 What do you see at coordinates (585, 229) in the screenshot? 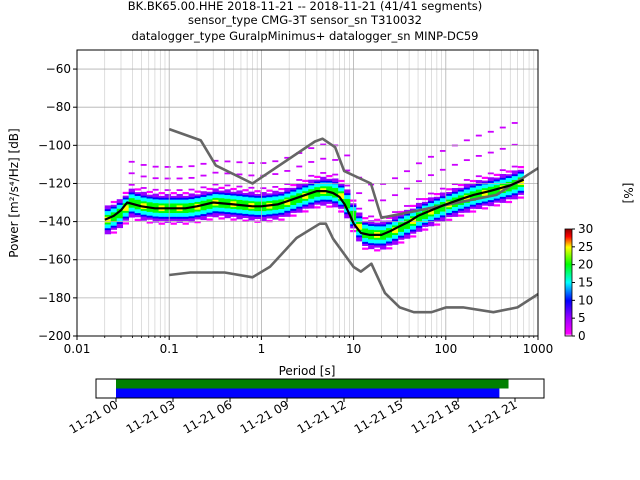
I see `colorbar-tick-label: 30` at bounding box center [585, 229].